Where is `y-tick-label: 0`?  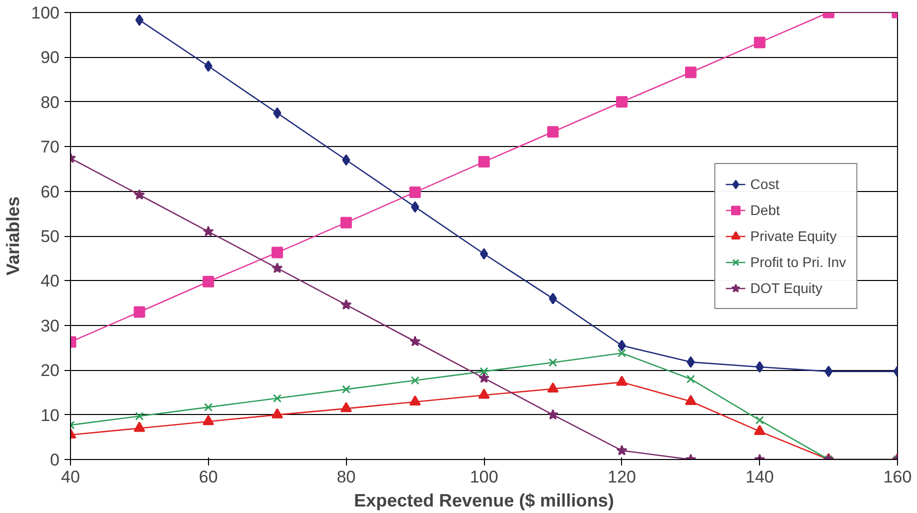
y-tick-label: 0 is located at coordinates (55, 460).